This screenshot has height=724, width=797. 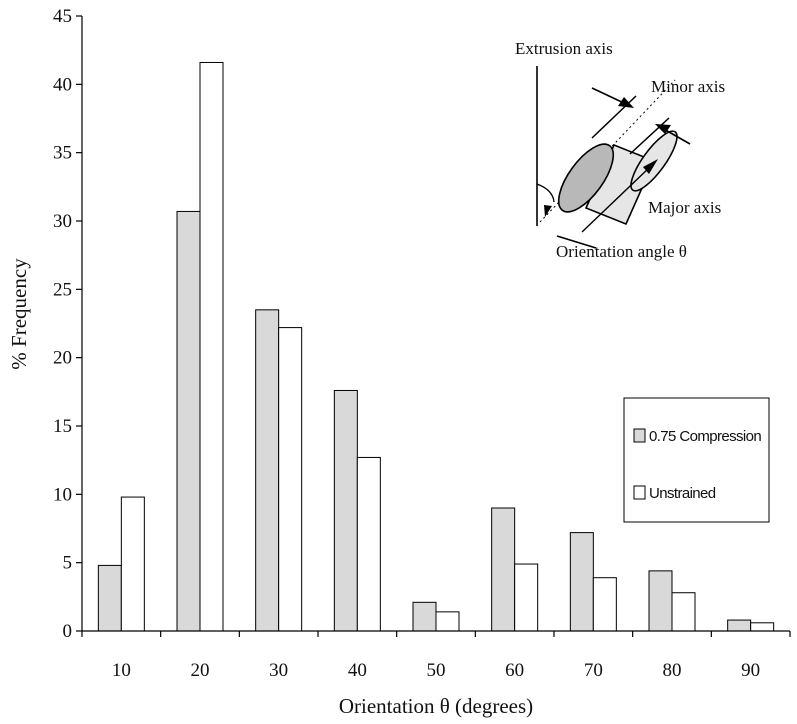 I want to click on cylinder-end-face, so click(x=654, y=161).